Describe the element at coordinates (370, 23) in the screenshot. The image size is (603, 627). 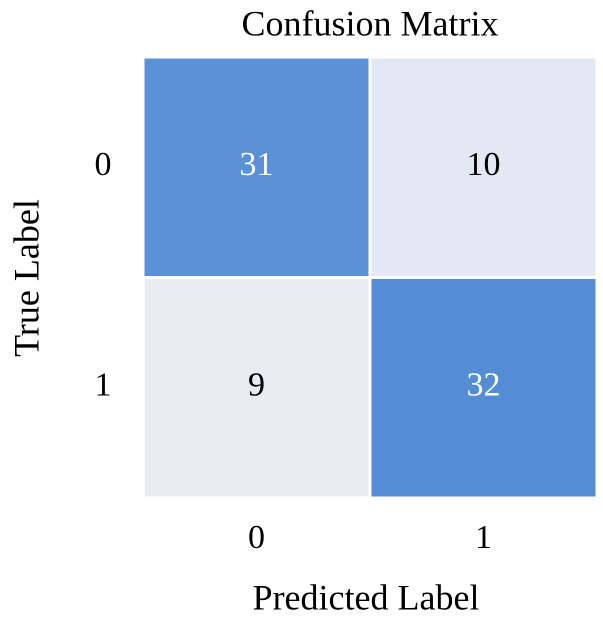
I see `chart-title: Confusion Matrix` at that location.